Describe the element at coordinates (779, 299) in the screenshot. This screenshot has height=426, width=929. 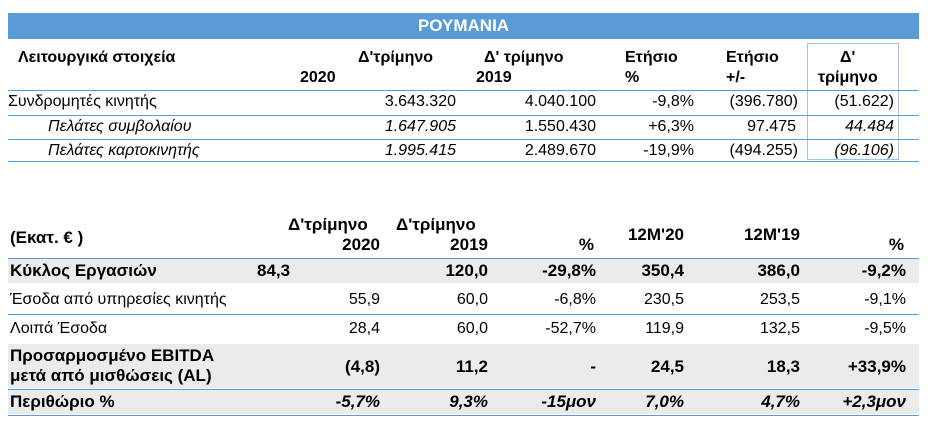
I see `cell-12m19: 253,5` at that location.